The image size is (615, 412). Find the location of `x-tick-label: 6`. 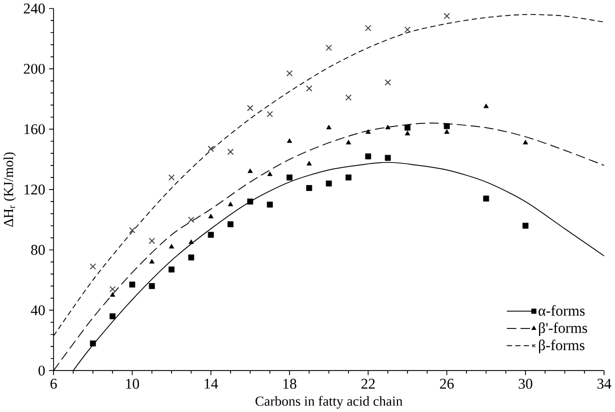

x-tick-label: 6 is located at coordinates (53, 383).